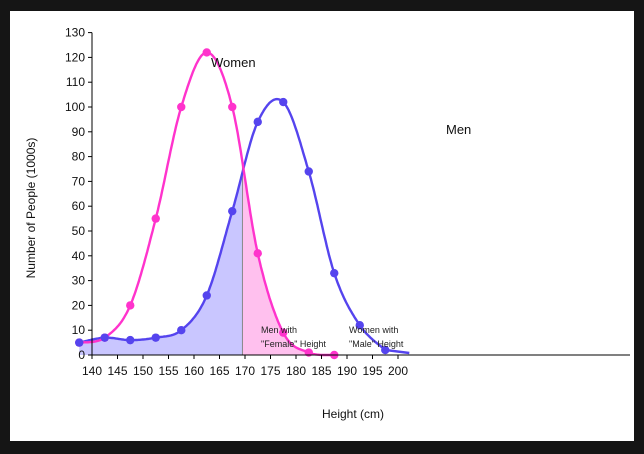  I want to click on y-tick-label-50: 50, so click(79, 231).